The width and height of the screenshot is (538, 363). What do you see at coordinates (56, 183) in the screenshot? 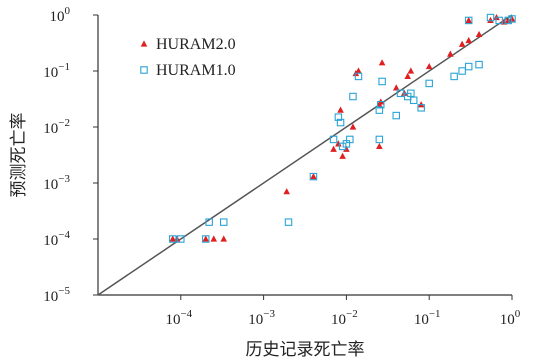
I see `y-tick-label: 10⁻³` at bounding box center [56, 183].